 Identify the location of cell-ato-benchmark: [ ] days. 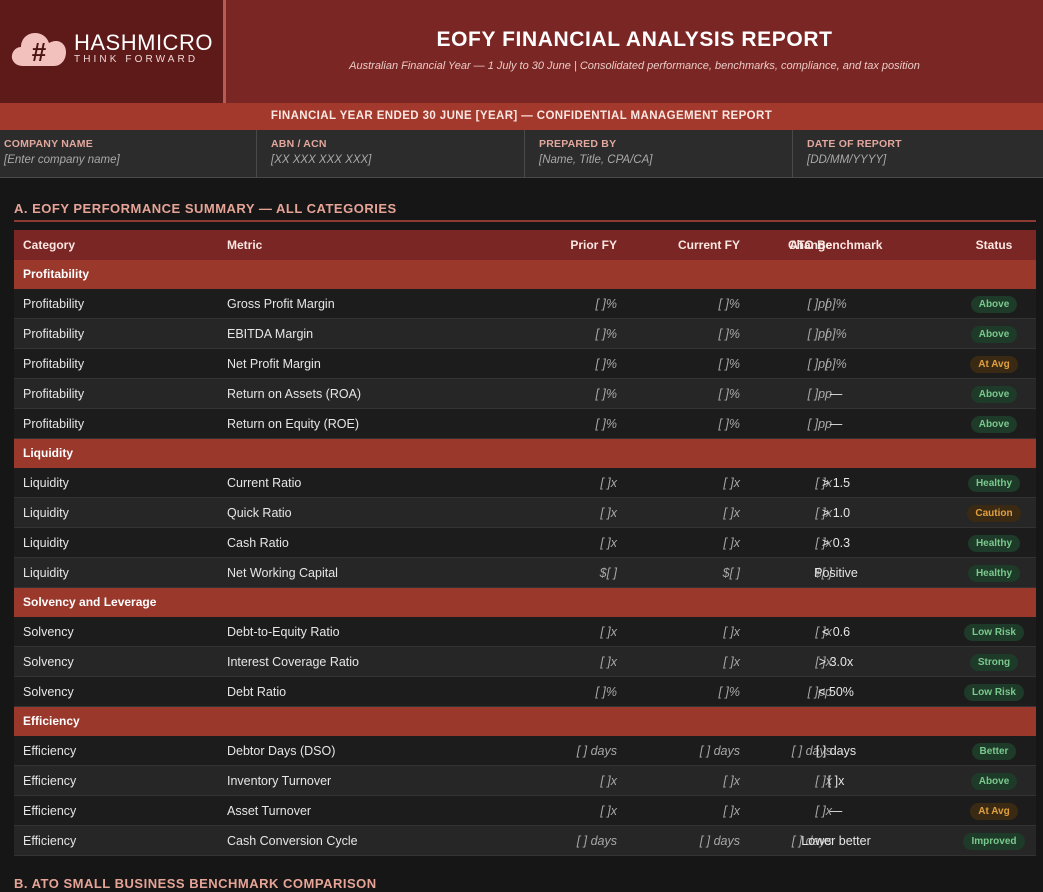
(836, 751).